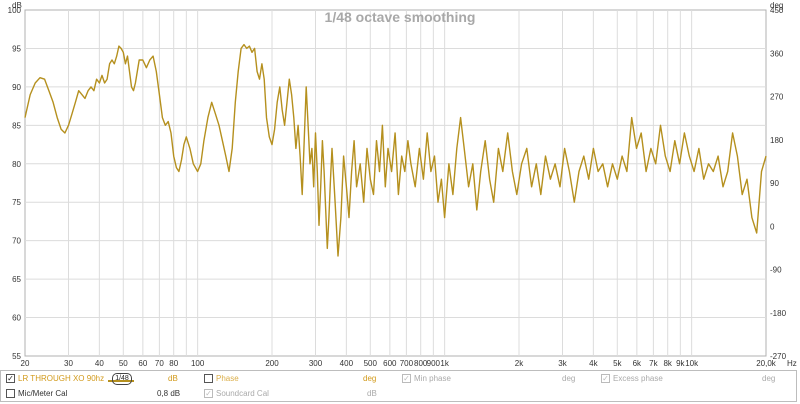  I want to click on excess-phase-checkbox, so click(605, 378).